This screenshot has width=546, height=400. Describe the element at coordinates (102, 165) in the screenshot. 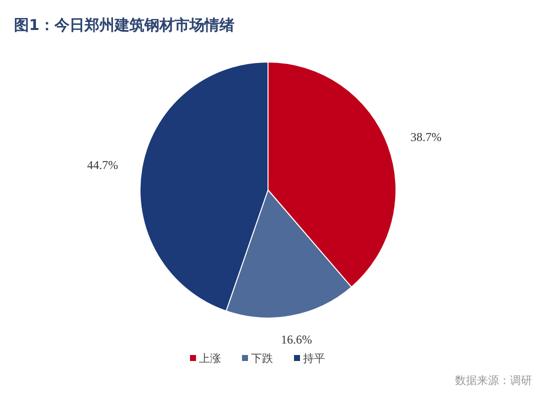

I see `data-label: 44.7%` at that location.